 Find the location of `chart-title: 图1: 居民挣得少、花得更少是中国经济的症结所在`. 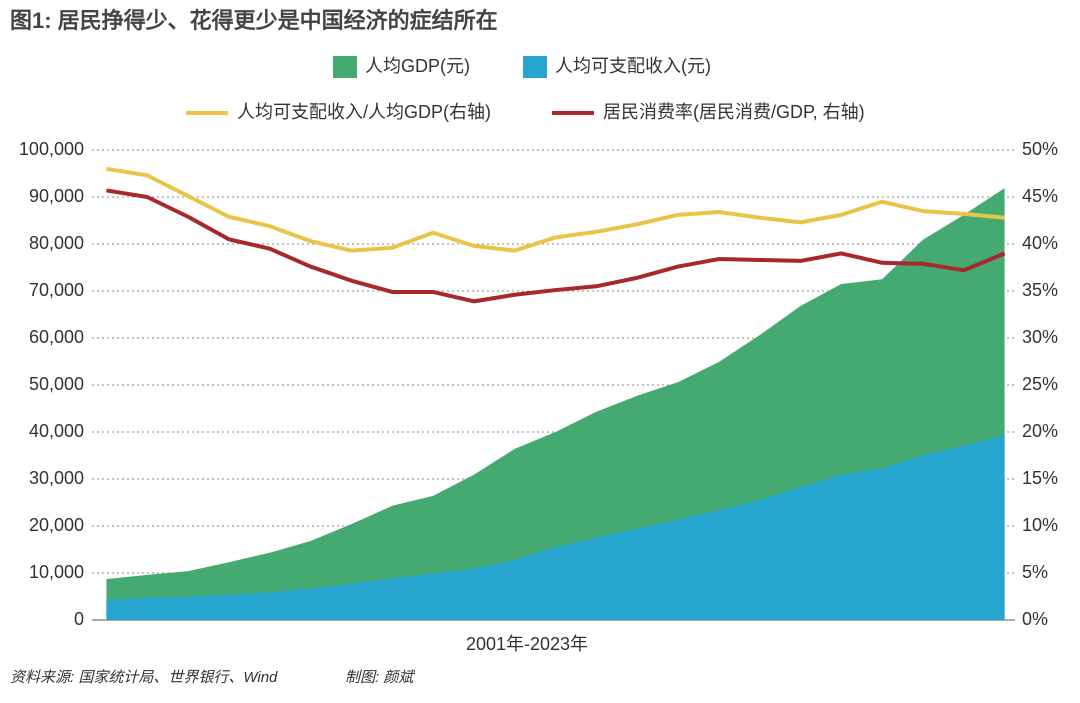

chart-title: 图1: 居民挣得少、花得更少是中国经济的症结所在 is located at coordinates (254, 20).